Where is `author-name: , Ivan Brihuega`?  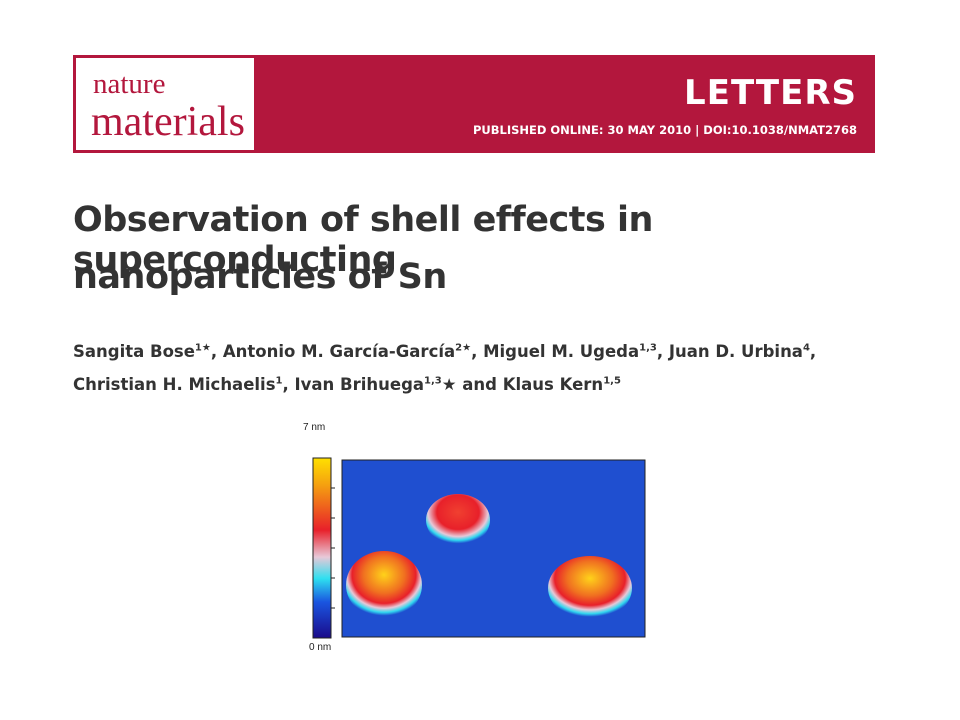
author-name: , Ivan Brihuega is located at coordinates (353, 384).